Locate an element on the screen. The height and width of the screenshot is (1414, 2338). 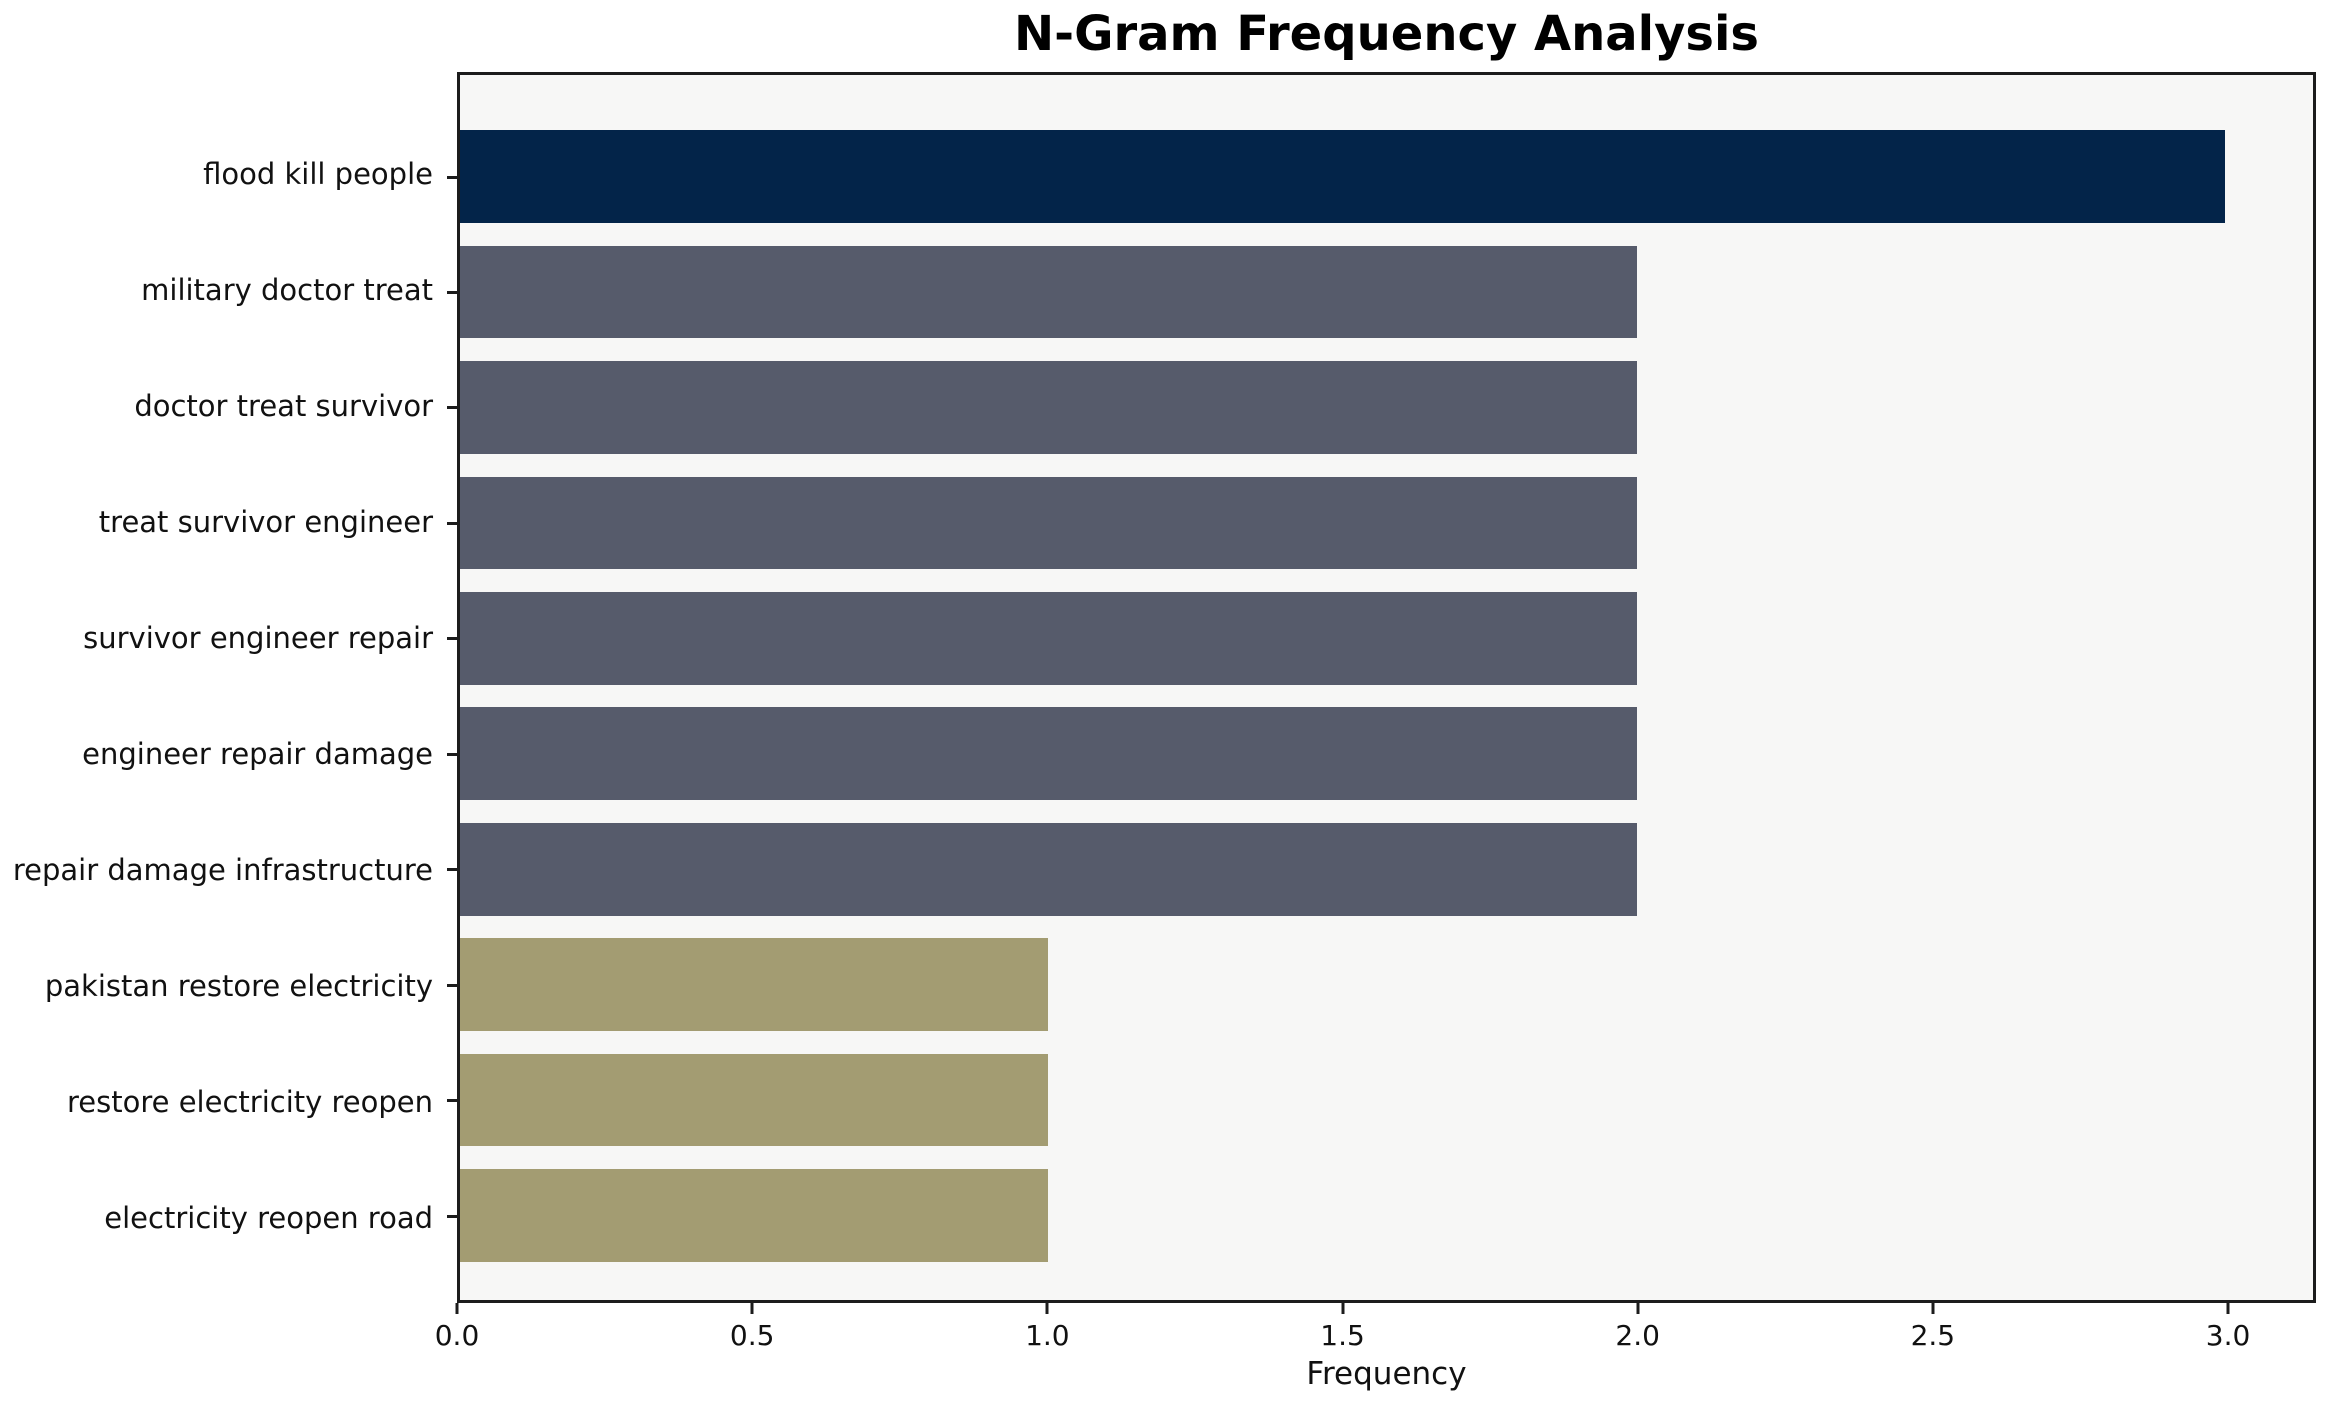
y-category-label: doctor treat survivor is located at coordinates (283, 406).